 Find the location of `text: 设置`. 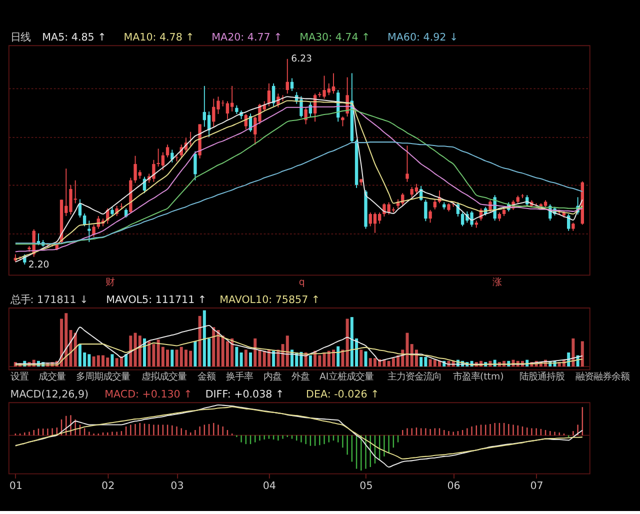

text: 设置 is located at coordinates (19, 377).